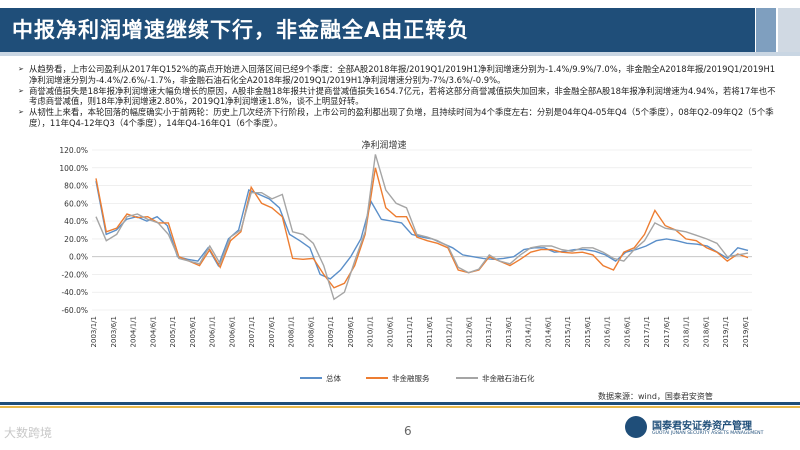 The width and height of the screenshot is (800, 450). What do you see at coordinates (73, 168) in the screenshot?
I see `y-tick-label: 100.0%` at bounding box center [73, 168].